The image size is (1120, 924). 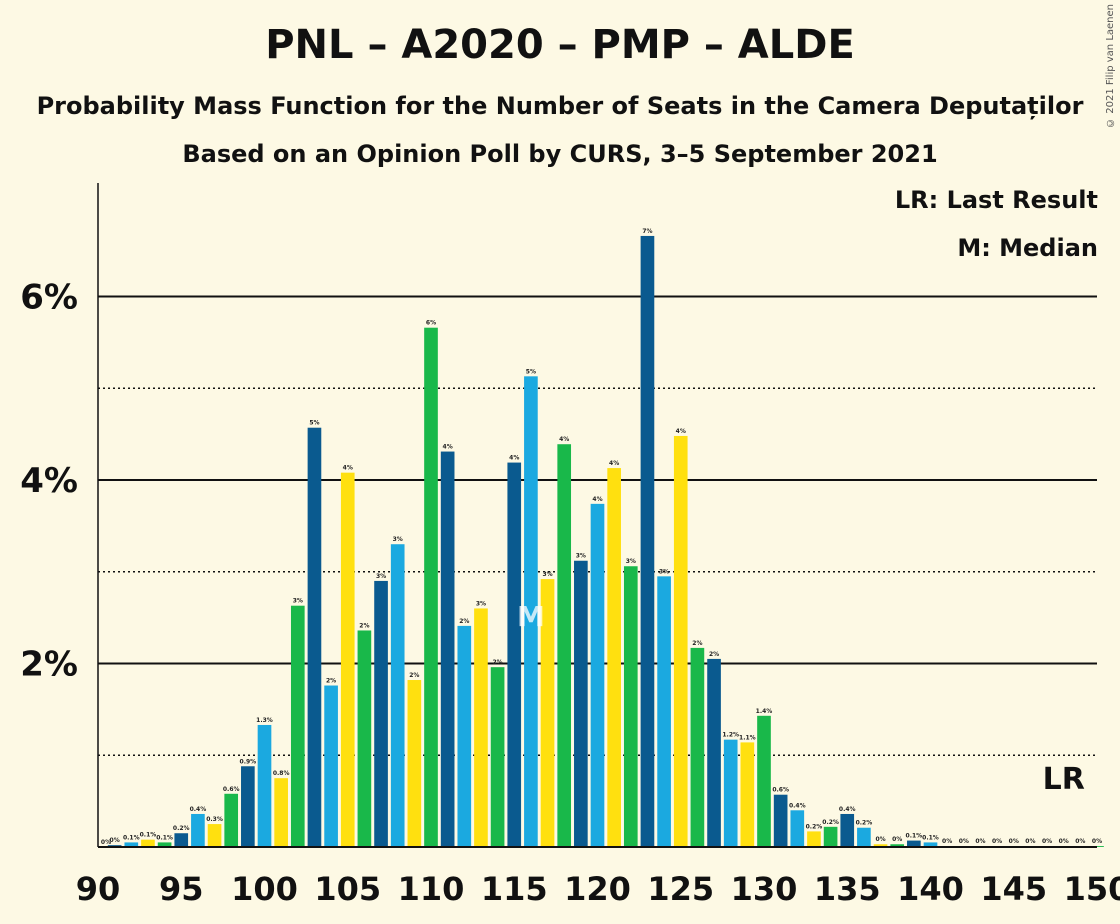 What do you see at coordinates (560, 45) in the screenshot?
I see `chart-title: PNL – A2020 – PMP – ALDE` at bounding box center [560, 45].